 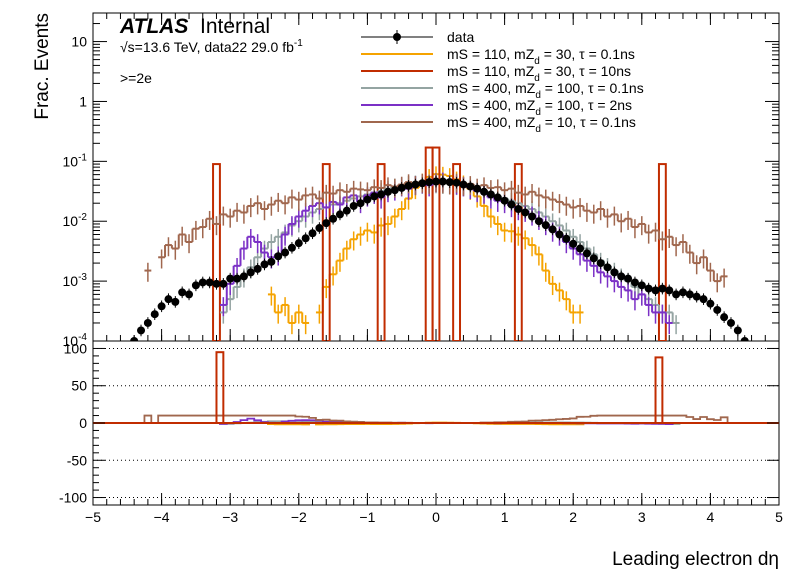 I want to click on ytick-label-3: 10⁻¹, so click(x=75, y=160).